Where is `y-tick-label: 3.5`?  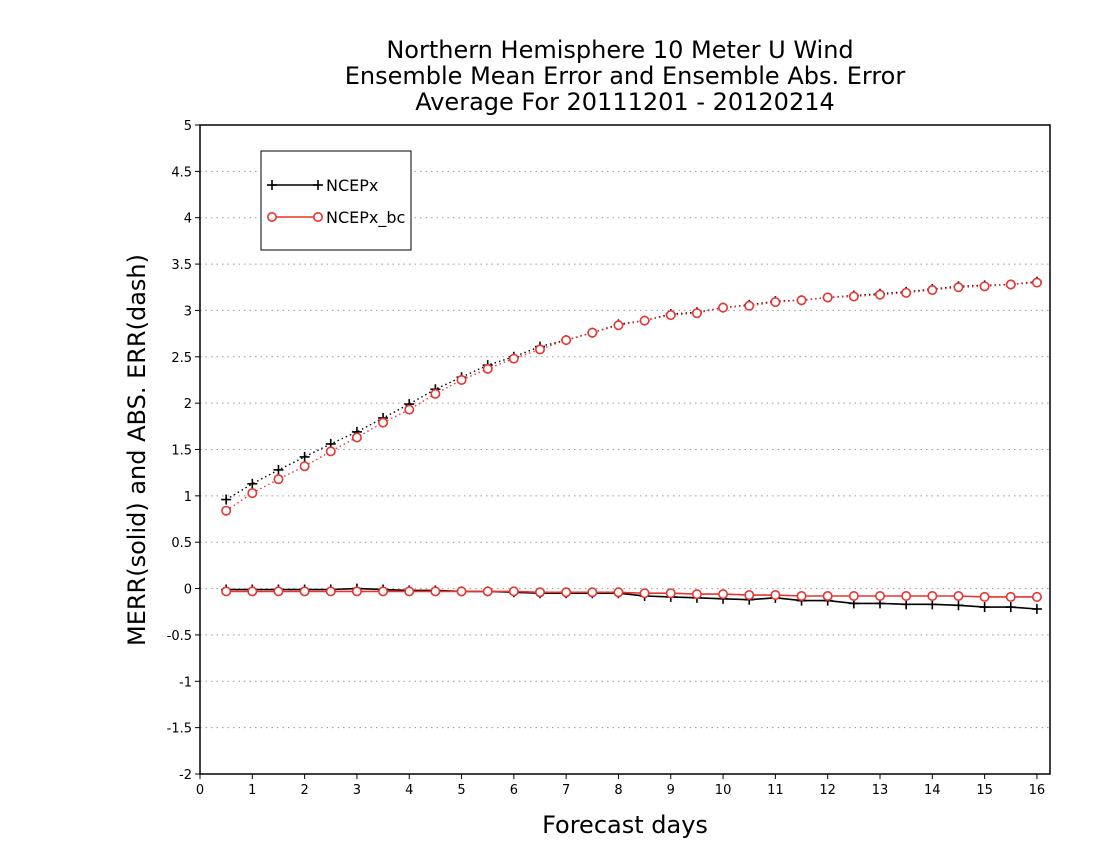 y-tick-label: 3.5 is located at coordinates (181, 265).